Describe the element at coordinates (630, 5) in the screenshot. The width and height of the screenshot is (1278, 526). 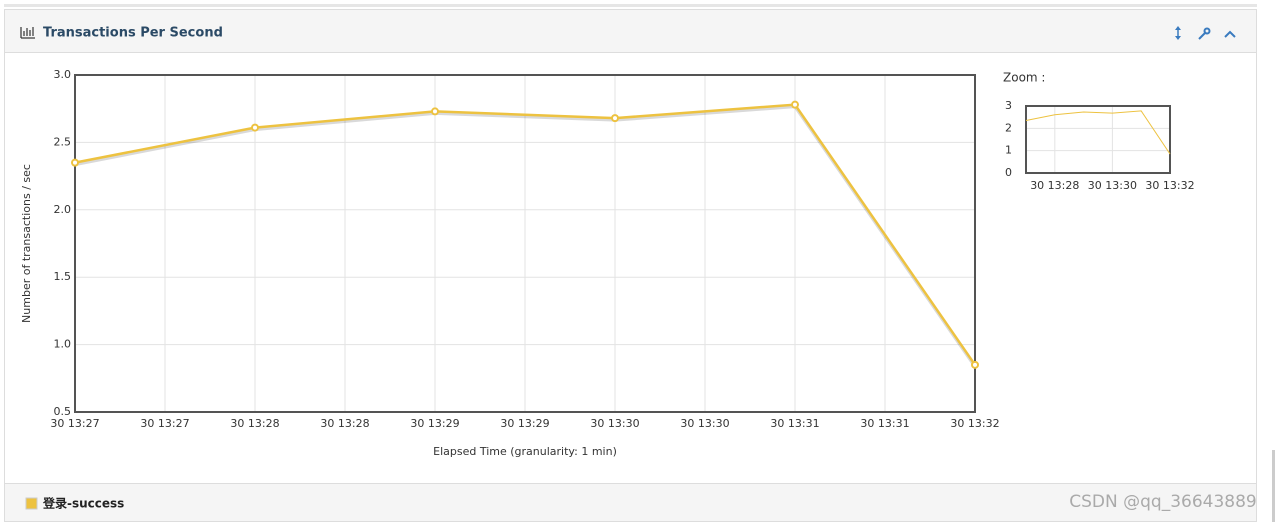
I see `top-border` at that location.